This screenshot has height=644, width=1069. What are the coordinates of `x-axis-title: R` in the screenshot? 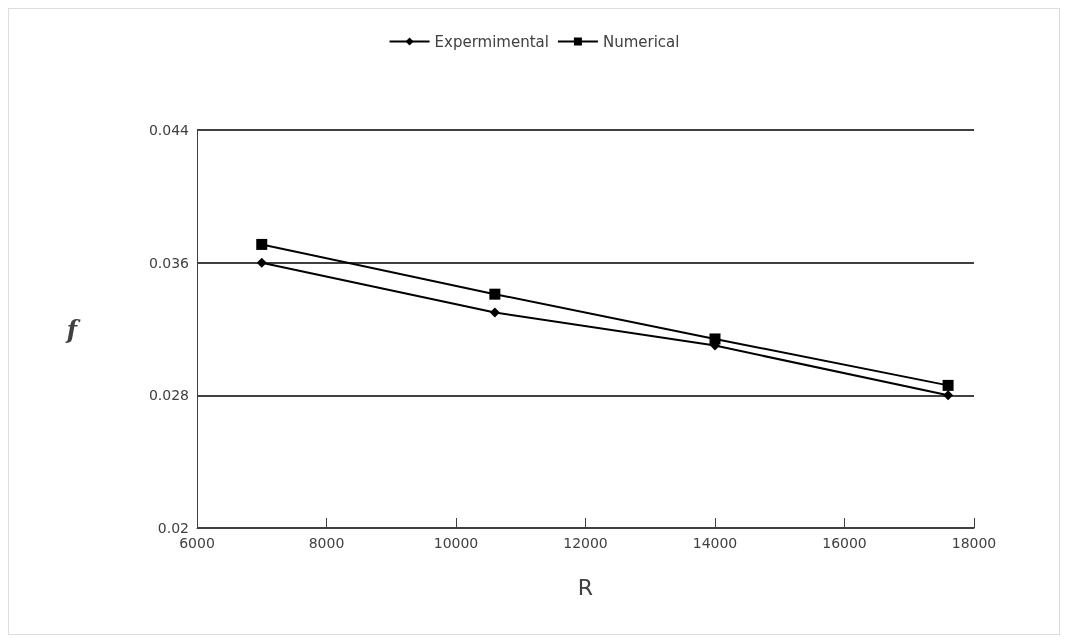 It's located at (585, 587).